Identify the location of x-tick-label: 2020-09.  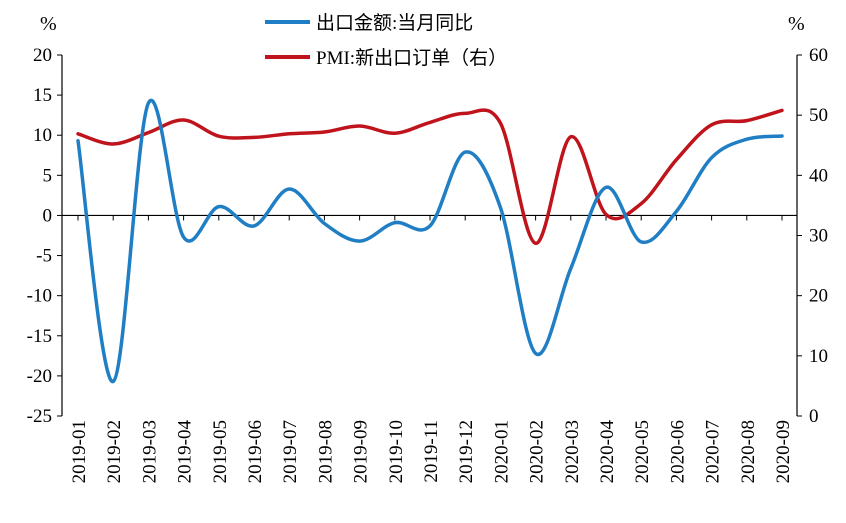
(783, 451).